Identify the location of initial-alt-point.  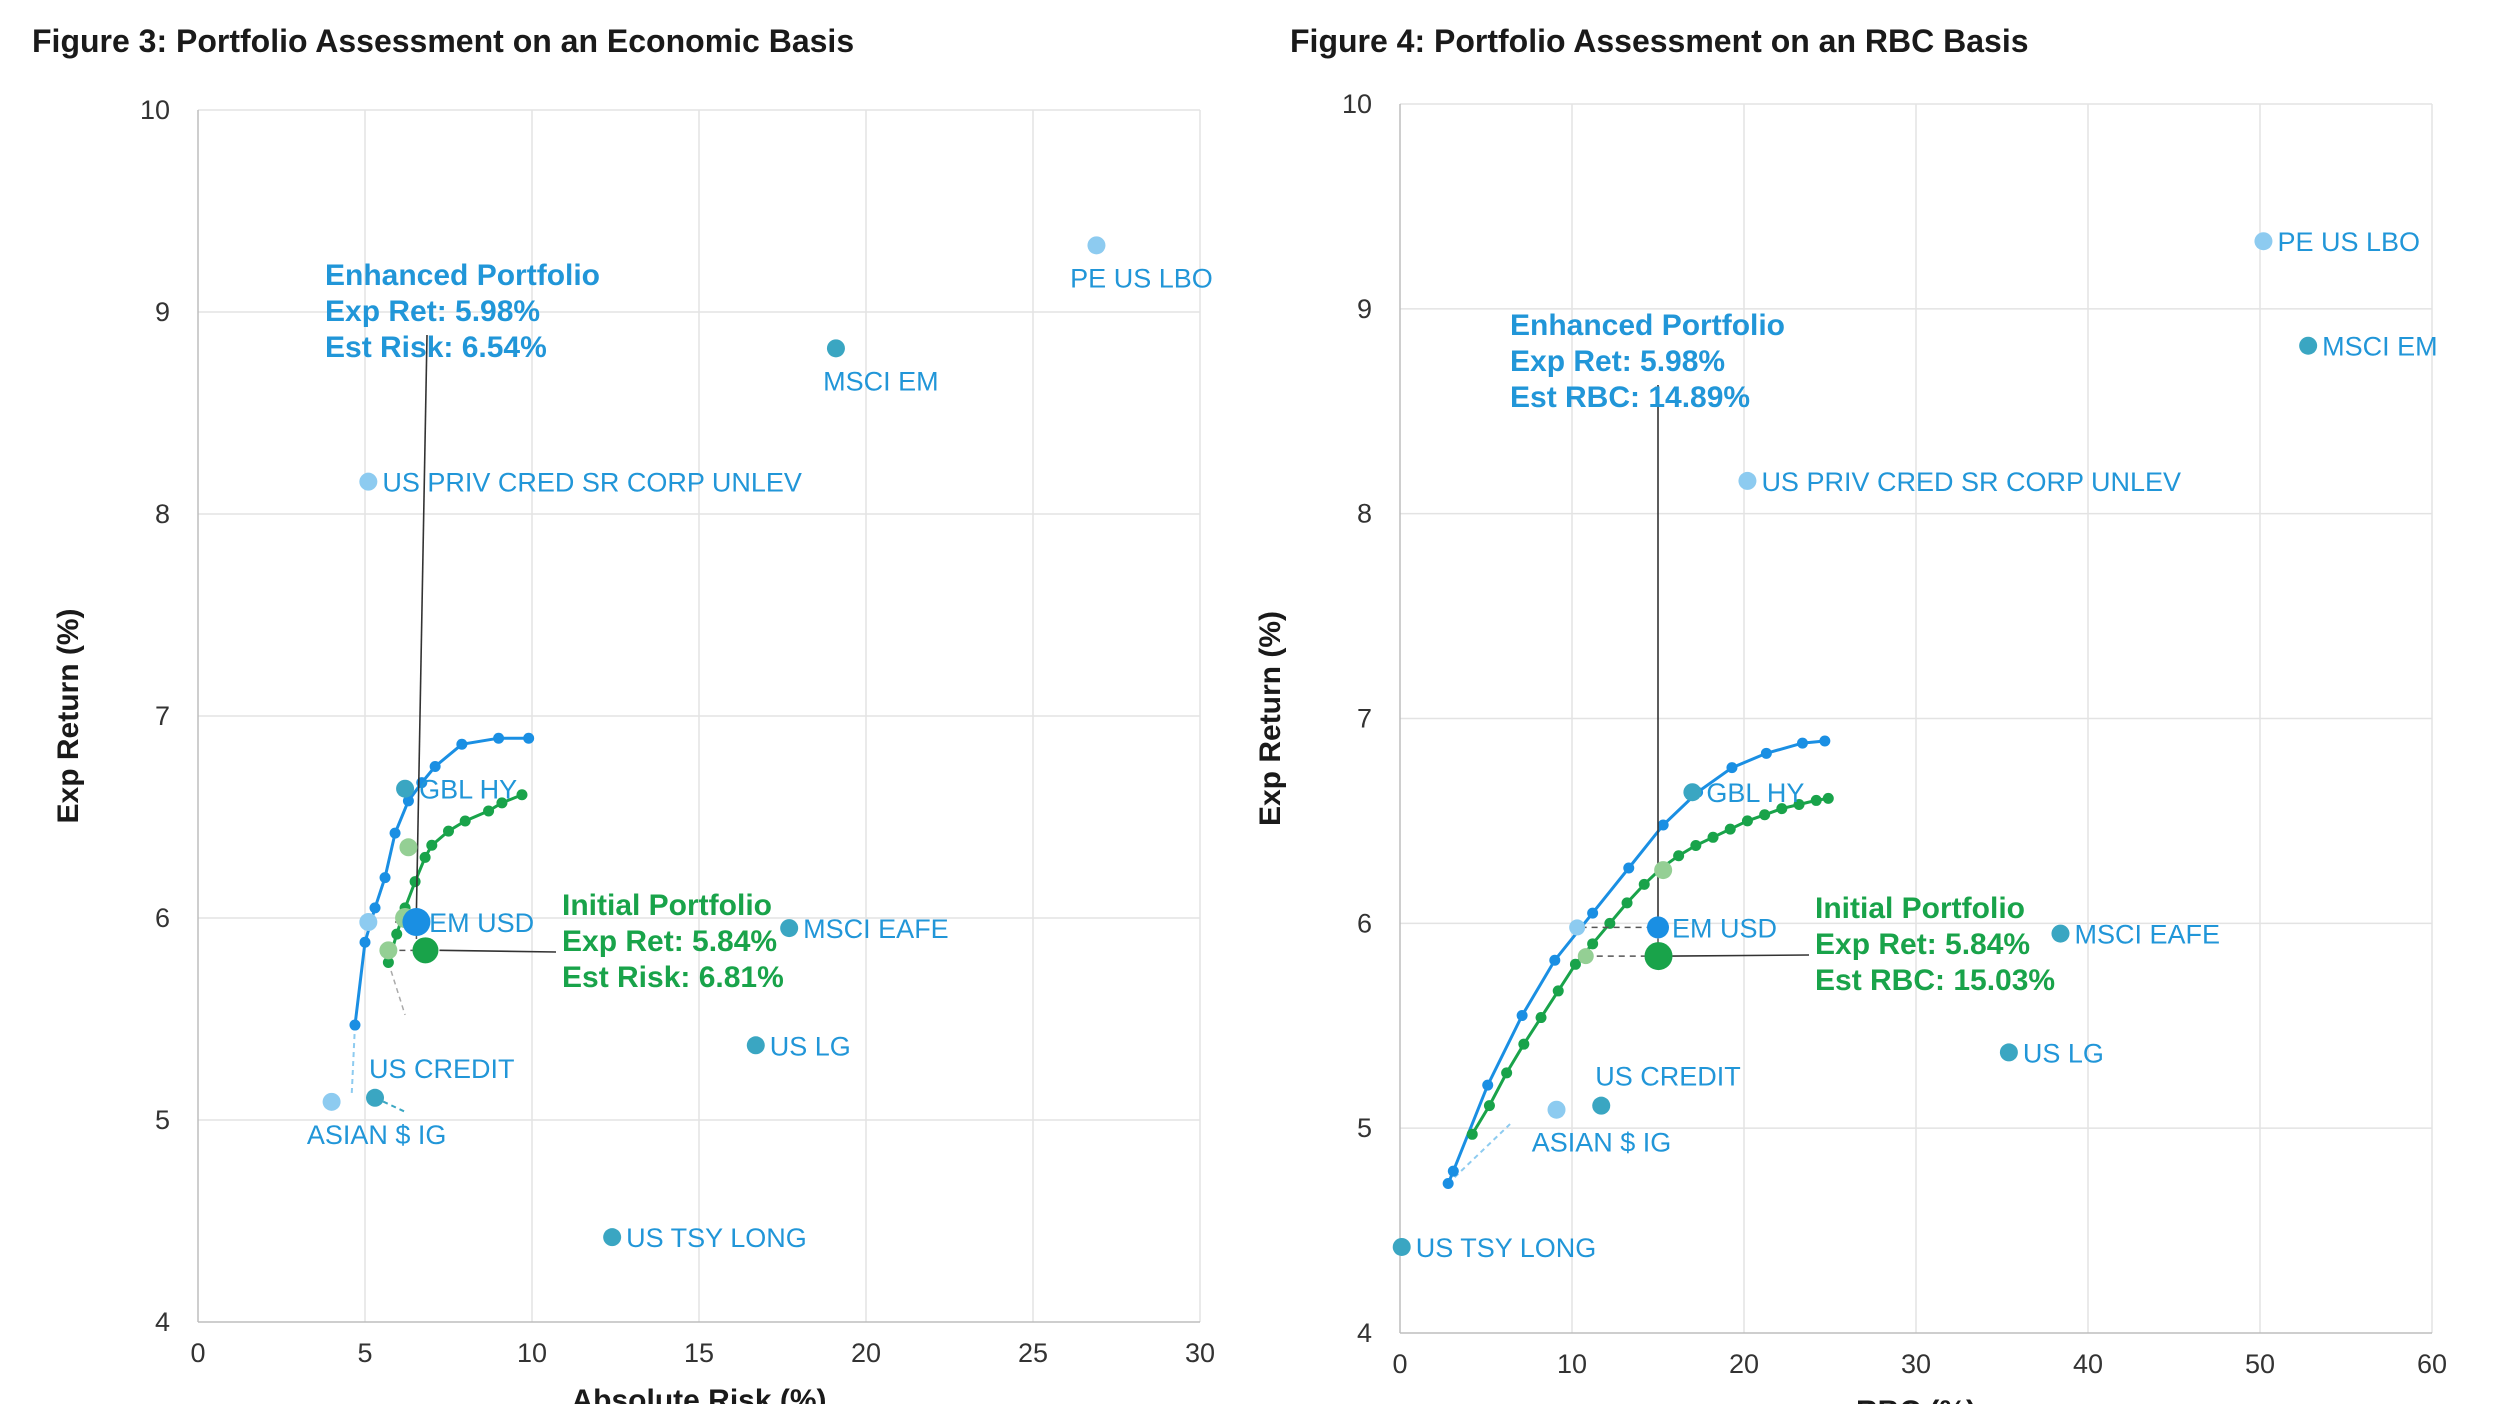
(1663, 870).